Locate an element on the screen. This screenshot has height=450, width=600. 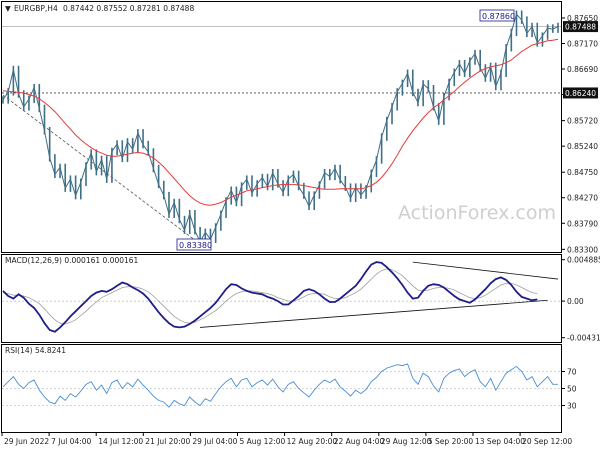
rsi-title: RSI(14) 54.8241 is located at coordinates (35, 350).